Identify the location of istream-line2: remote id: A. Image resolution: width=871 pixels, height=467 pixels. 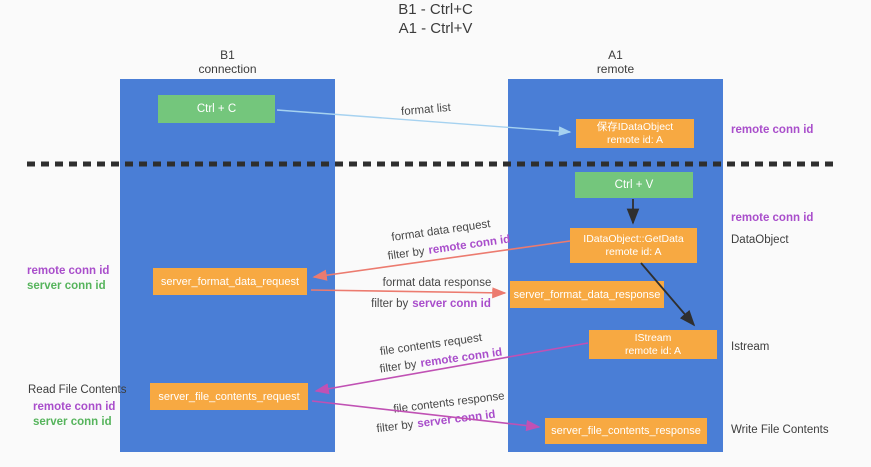
(653, 350).